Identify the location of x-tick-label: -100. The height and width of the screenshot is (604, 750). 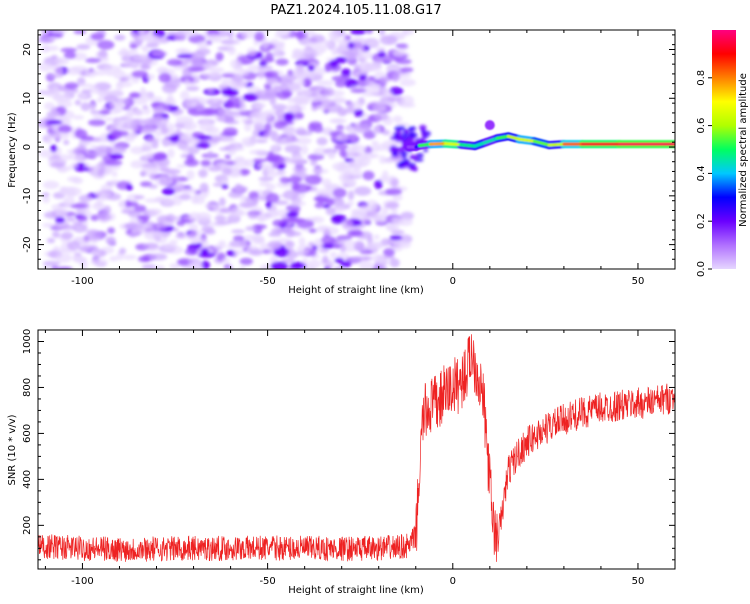
(82, 281).